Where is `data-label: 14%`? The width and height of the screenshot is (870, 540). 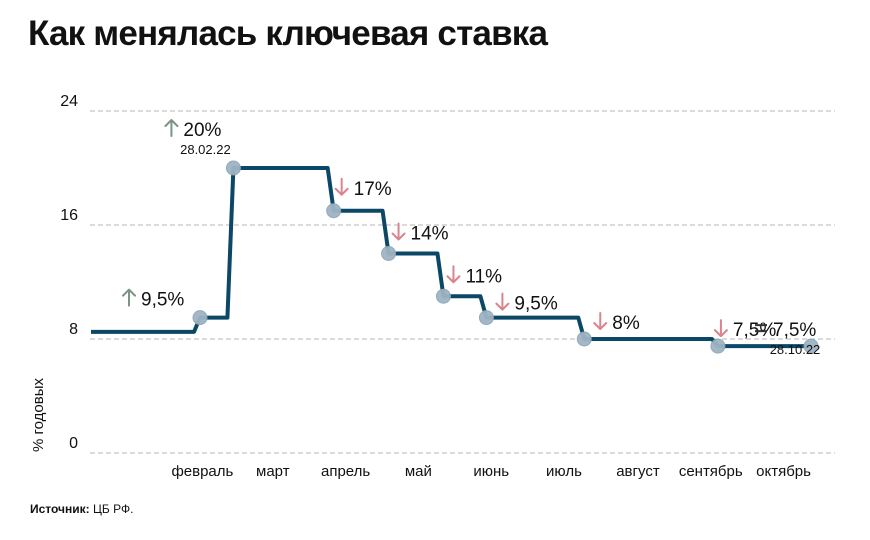
data-label: 14% is located at coordinates (430, 234).